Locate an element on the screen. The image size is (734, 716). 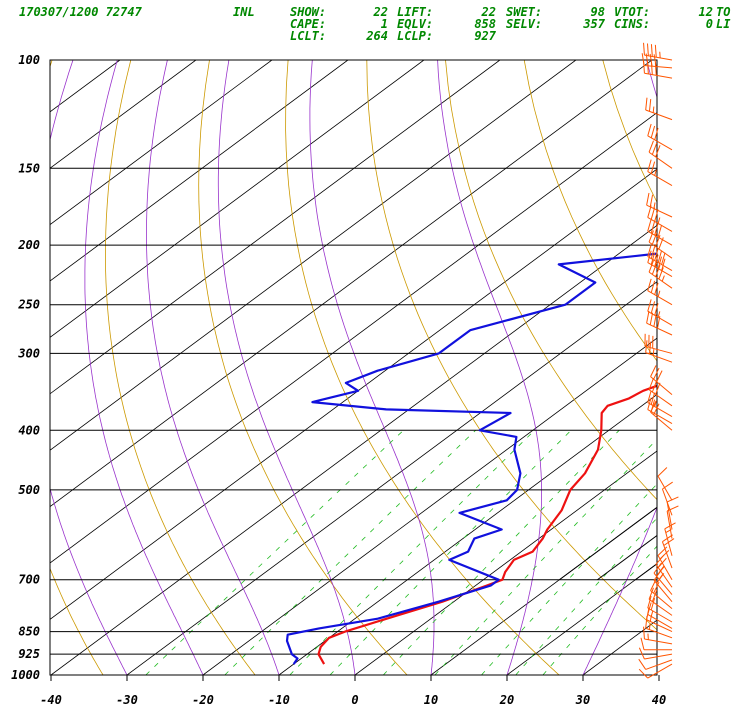
temperature-tick-label: 10 is located at coordinates (431, 700).